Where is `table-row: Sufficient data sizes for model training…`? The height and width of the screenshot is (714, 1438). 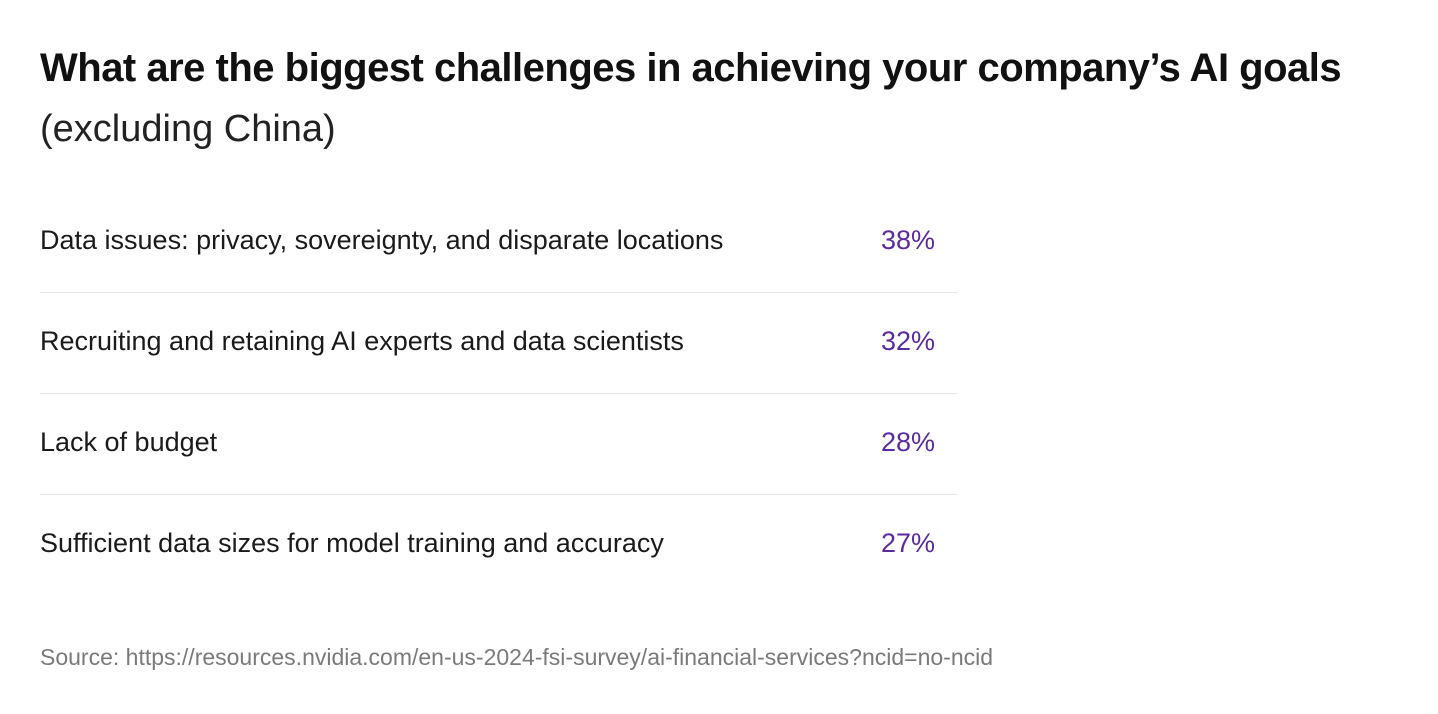
table-row: Sufficient data sizes for model training… is located at coordinates (499, 545).